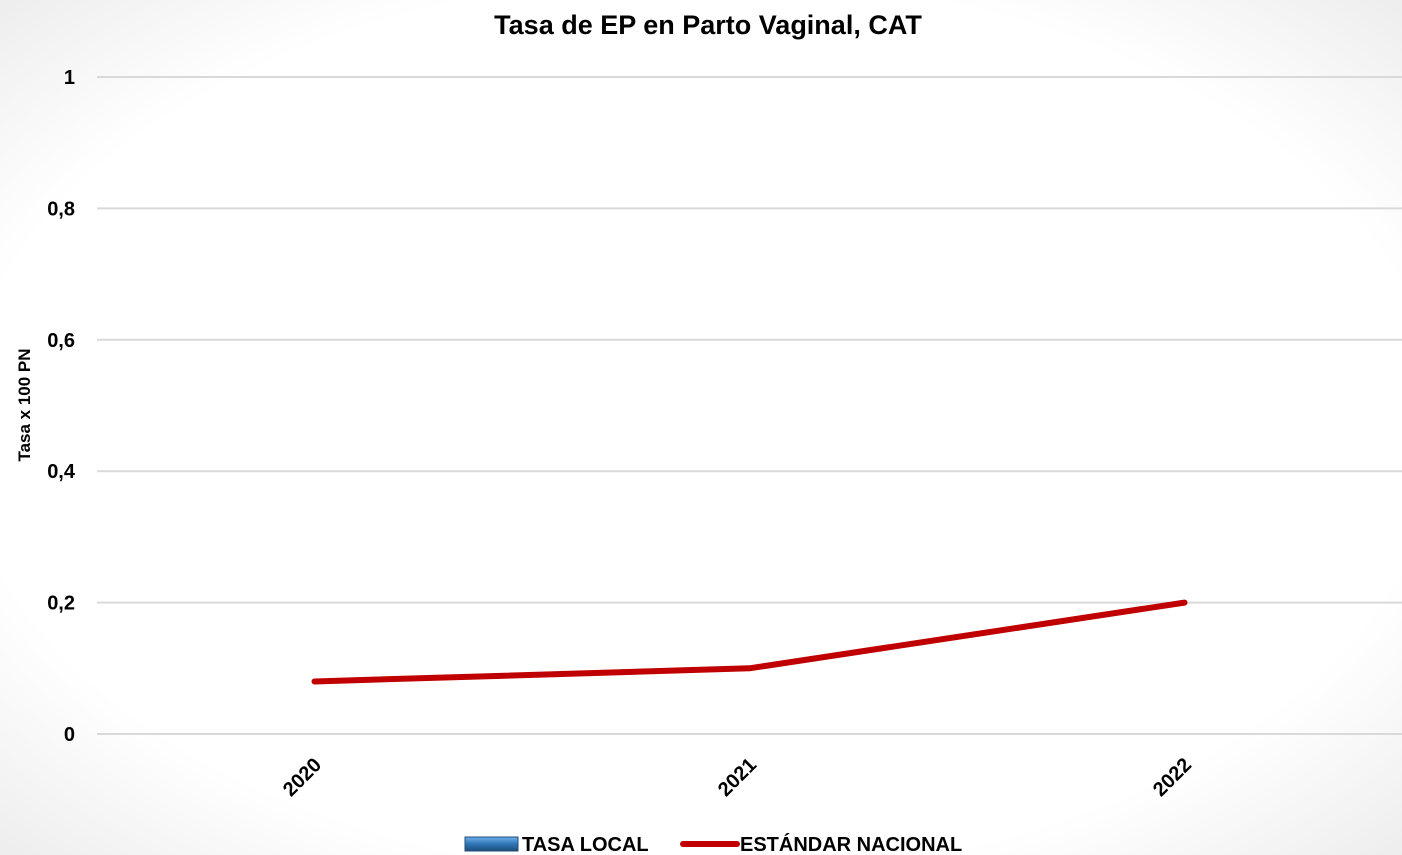 The width and height of the screenshot is (1402, 855). What do you see at coordinates (61, 209) in the screenshot?
I see `y-tick-label: 0,8` at bounding box center [61, 209].